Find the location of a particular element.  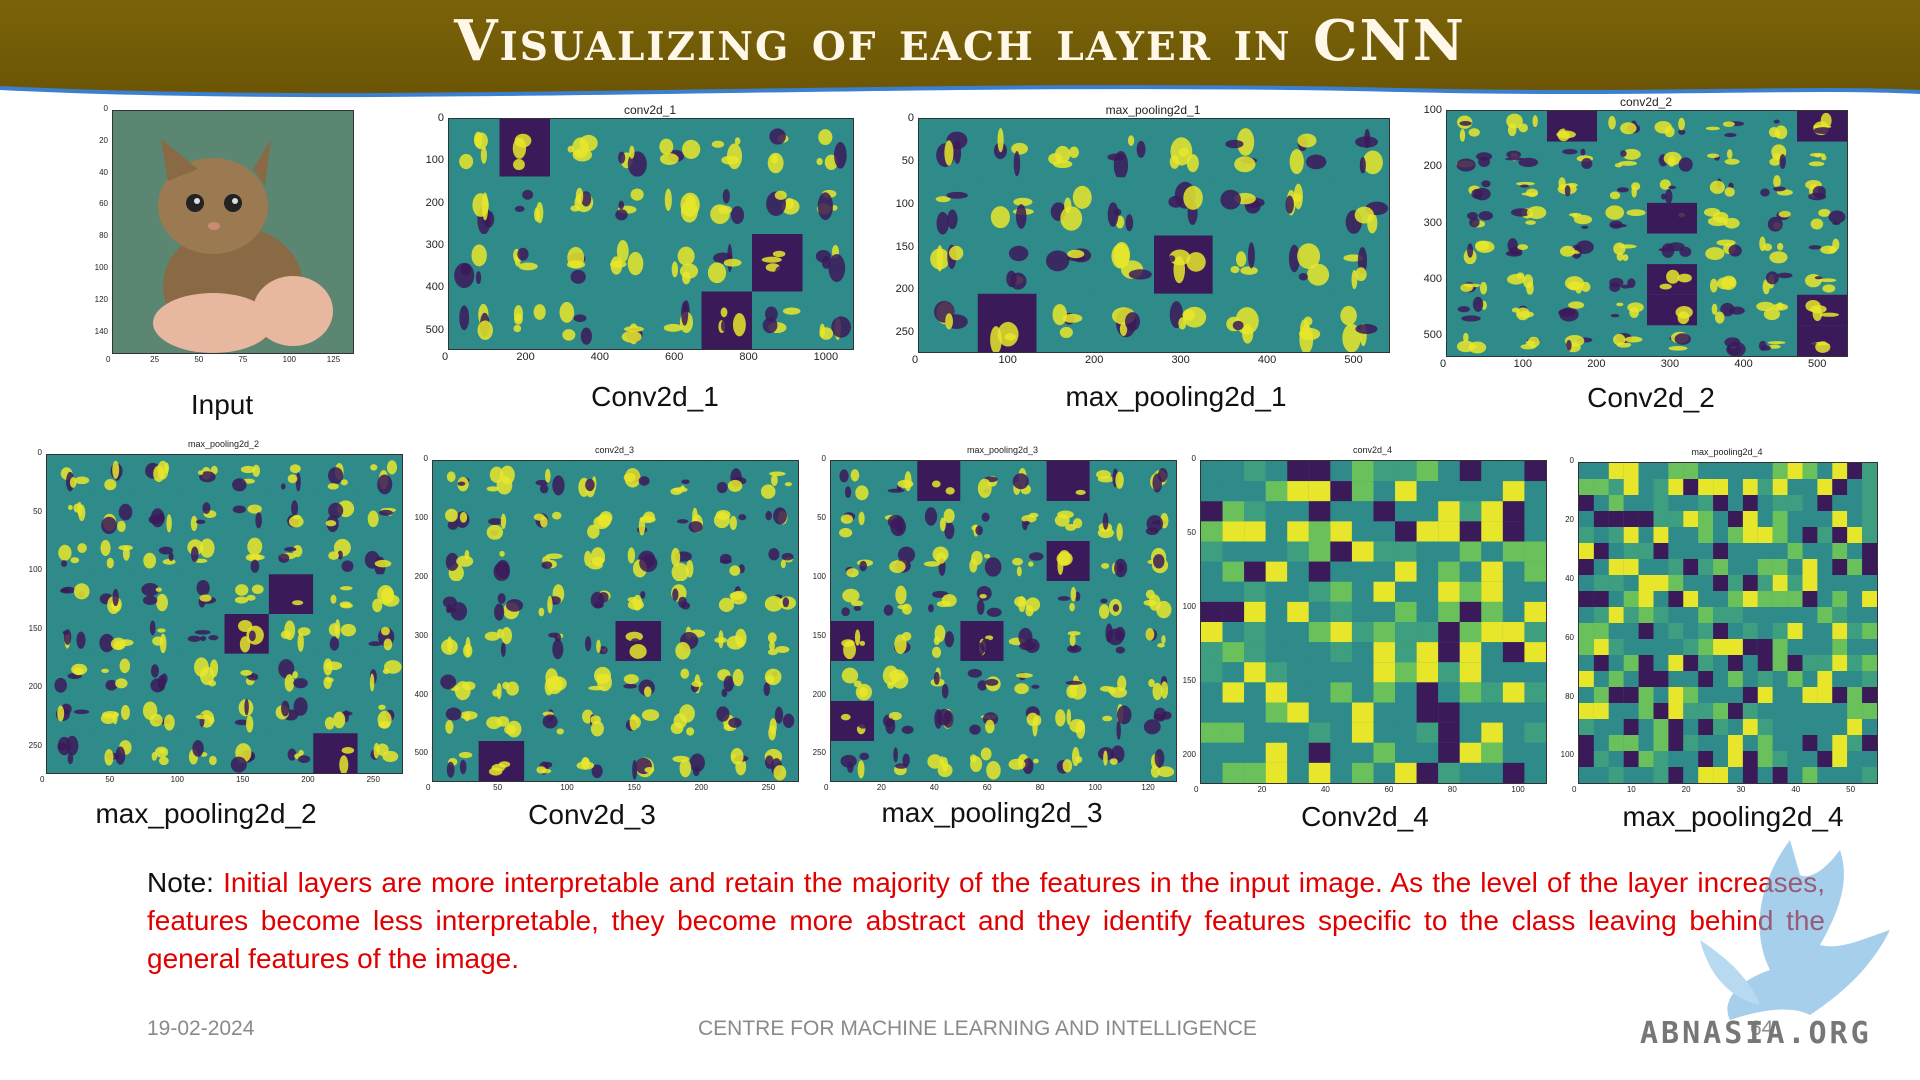

feature-map-grid is located at coordinates (224, 614).